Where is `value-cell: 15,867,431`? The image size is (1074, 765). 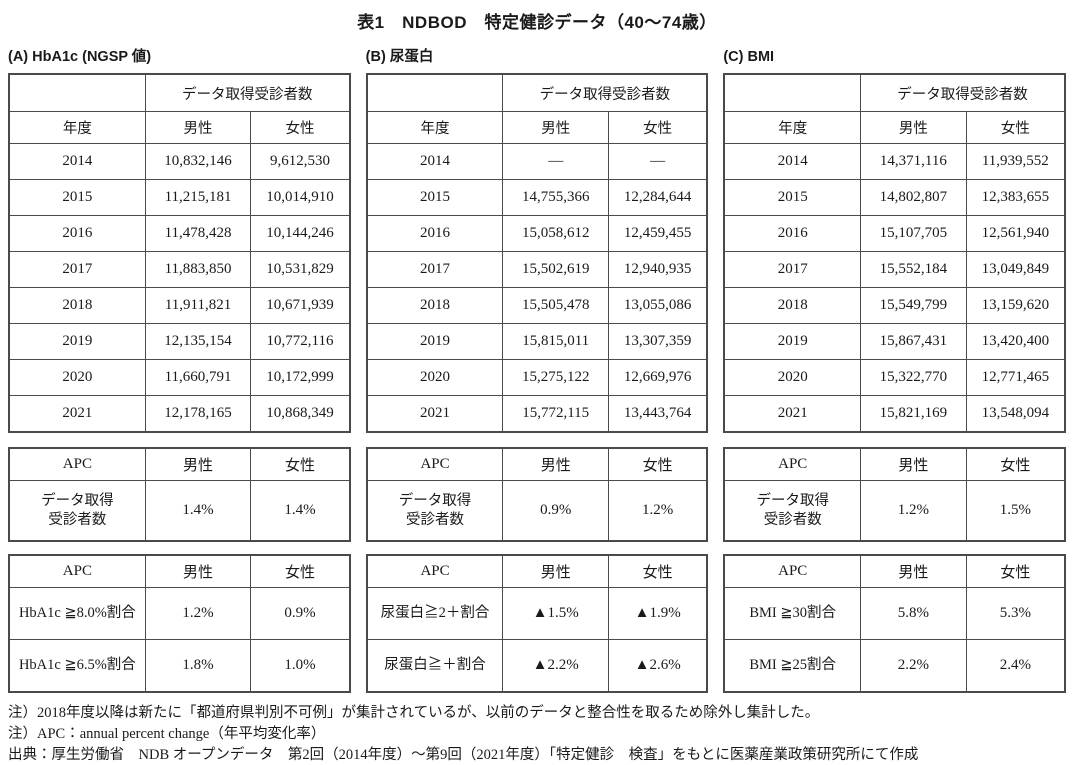 value-cell: 15,867,431 is located at coordinates (913, 341).